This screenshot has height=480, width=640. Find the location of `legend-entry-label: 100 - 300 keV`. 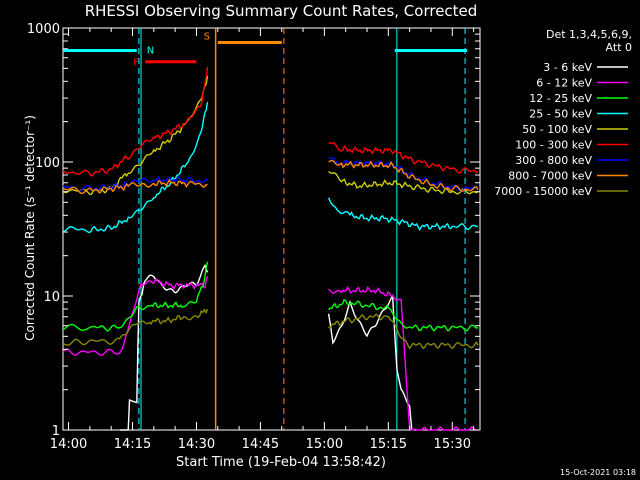

legend-entry-label: 100 - 300 keV is located at coordinates (553, 145).